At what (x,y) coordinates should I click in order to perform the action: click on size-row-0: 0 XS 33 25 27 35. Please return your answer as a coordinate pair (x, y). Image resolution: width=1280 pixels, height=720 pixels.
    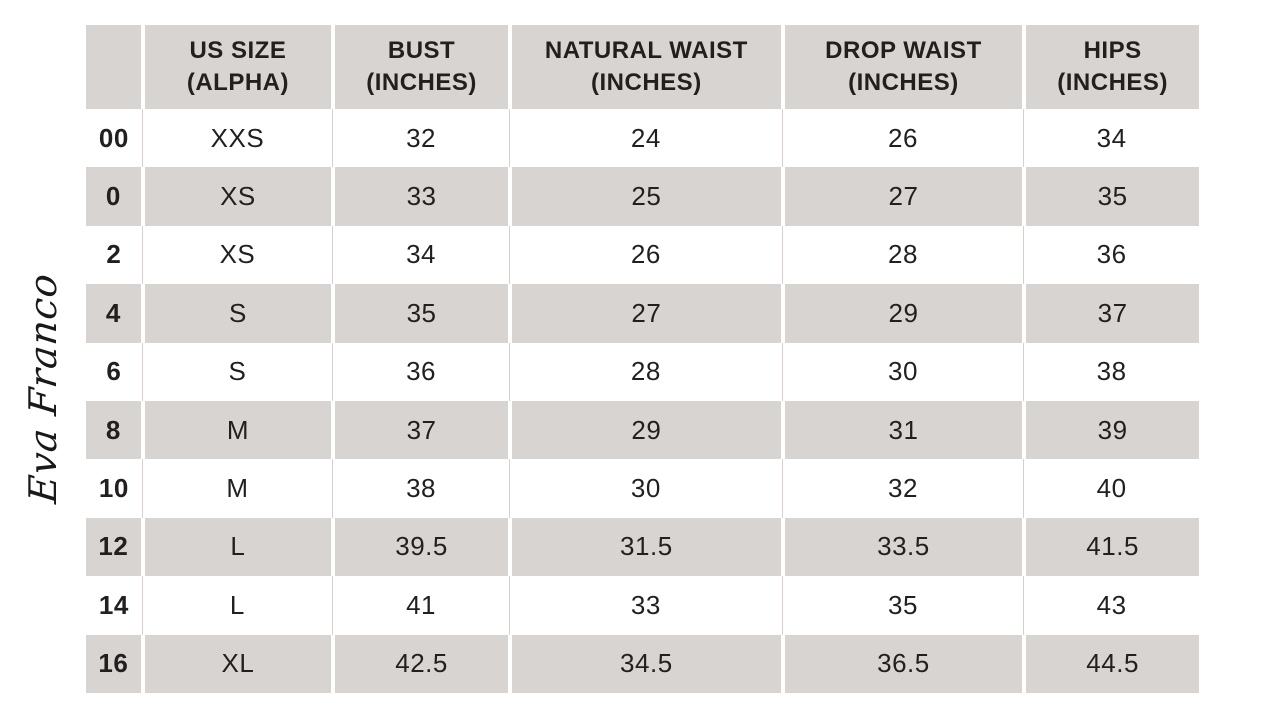
    Looking at the image, I should click on (642, 196).